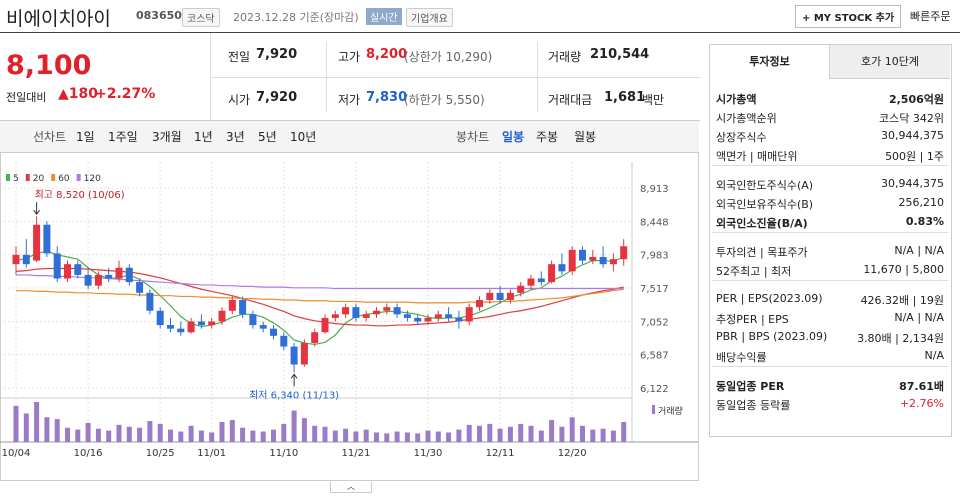 Image resolution: width=960 pixels, height=500 pixels. Describe the element at coordinates (890, 62) in the screenshot. I see `orderbook-tab: 호가 10단계` at that location.